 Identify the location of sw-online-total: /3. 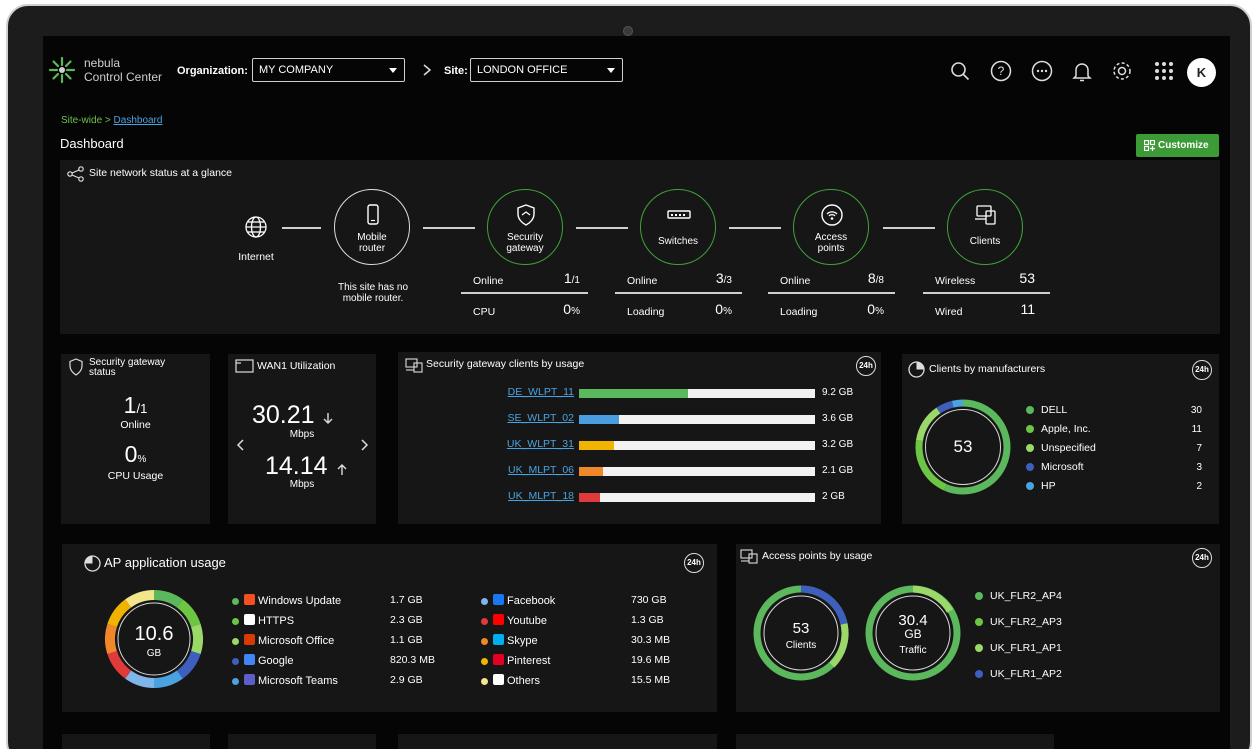
(727, 280).